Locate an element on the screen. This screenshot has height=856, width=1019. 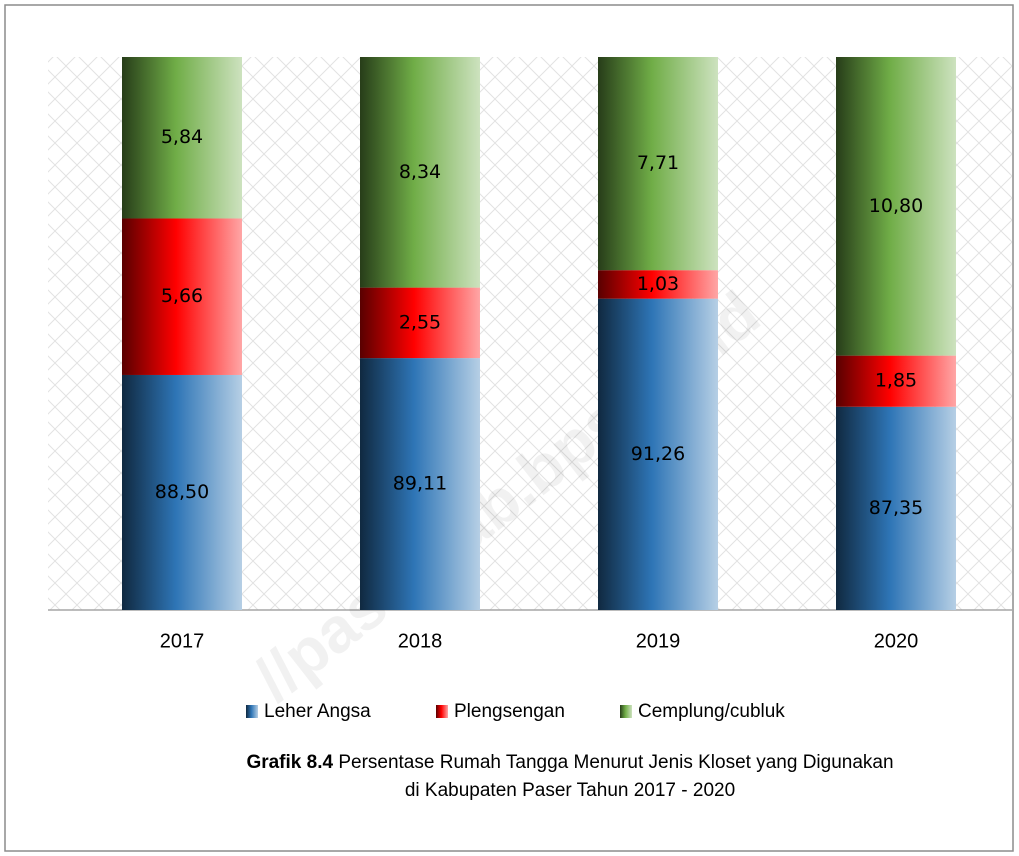
data-label: 89,11 is located at coordinates (420, 484).